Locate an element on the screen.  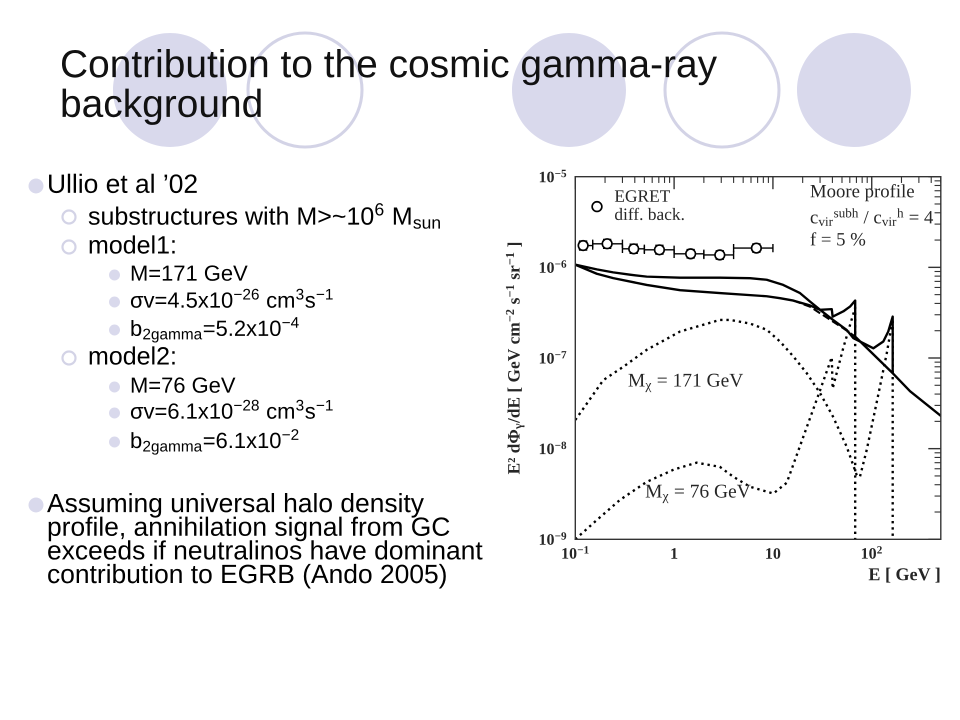
x-tick-label: 10$^{−1}$ is located at coordinates (575, 552).